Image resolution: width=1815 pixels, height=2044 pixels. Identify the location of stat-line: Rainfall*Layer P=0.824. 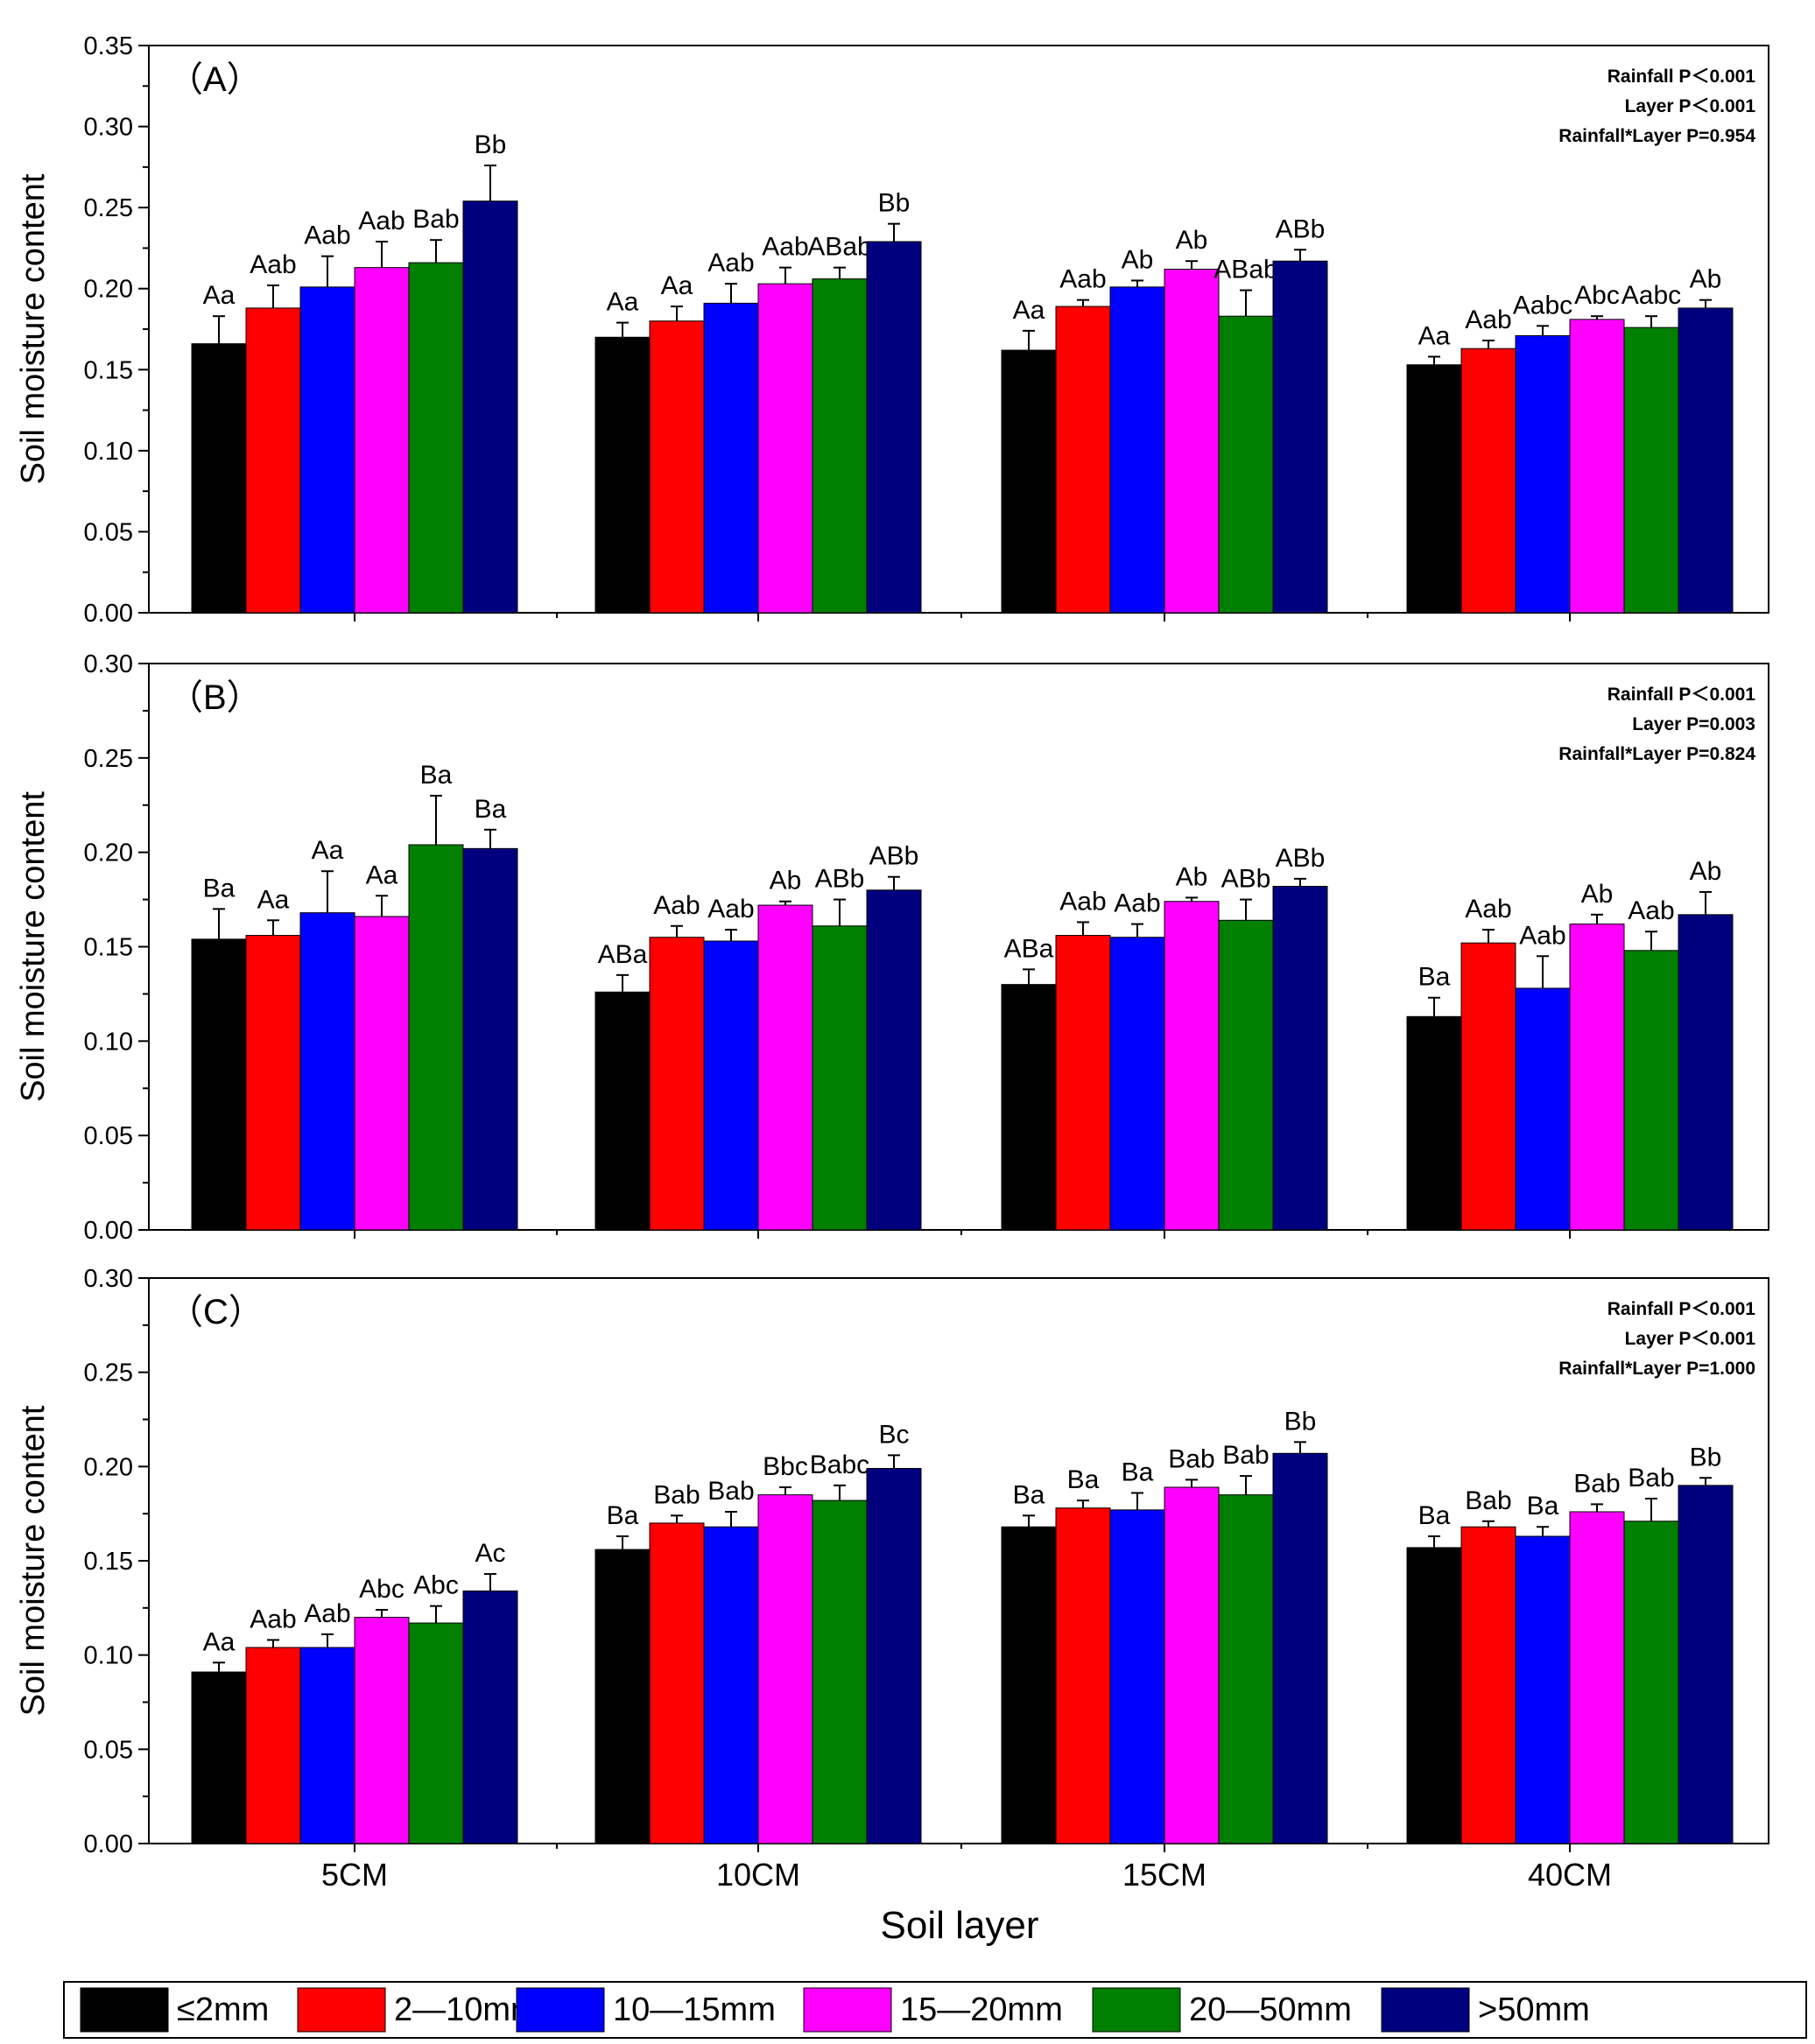
(1656, 754).